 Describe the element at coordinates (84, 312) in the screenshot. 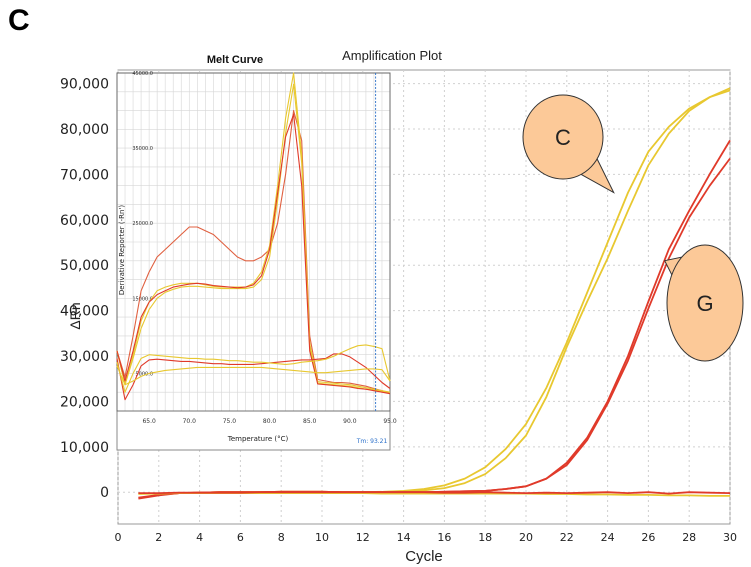

I see `main-y-tick-label: 40,000` at that location.